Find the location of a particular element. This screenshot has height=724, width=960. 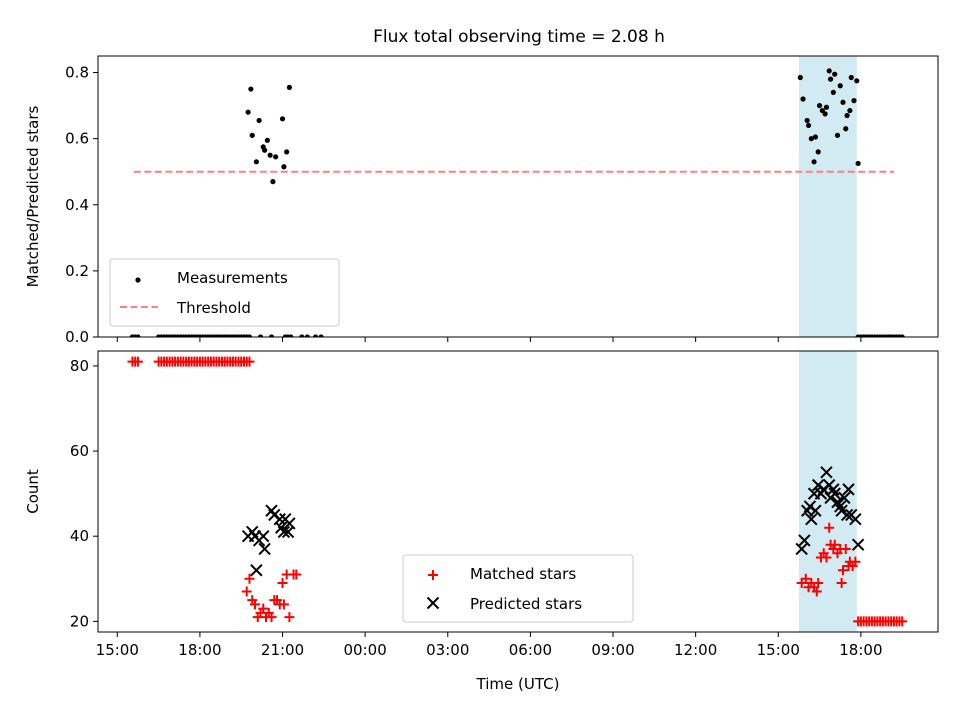

y-tick-label: 20 is located at coordinates (79, 621).